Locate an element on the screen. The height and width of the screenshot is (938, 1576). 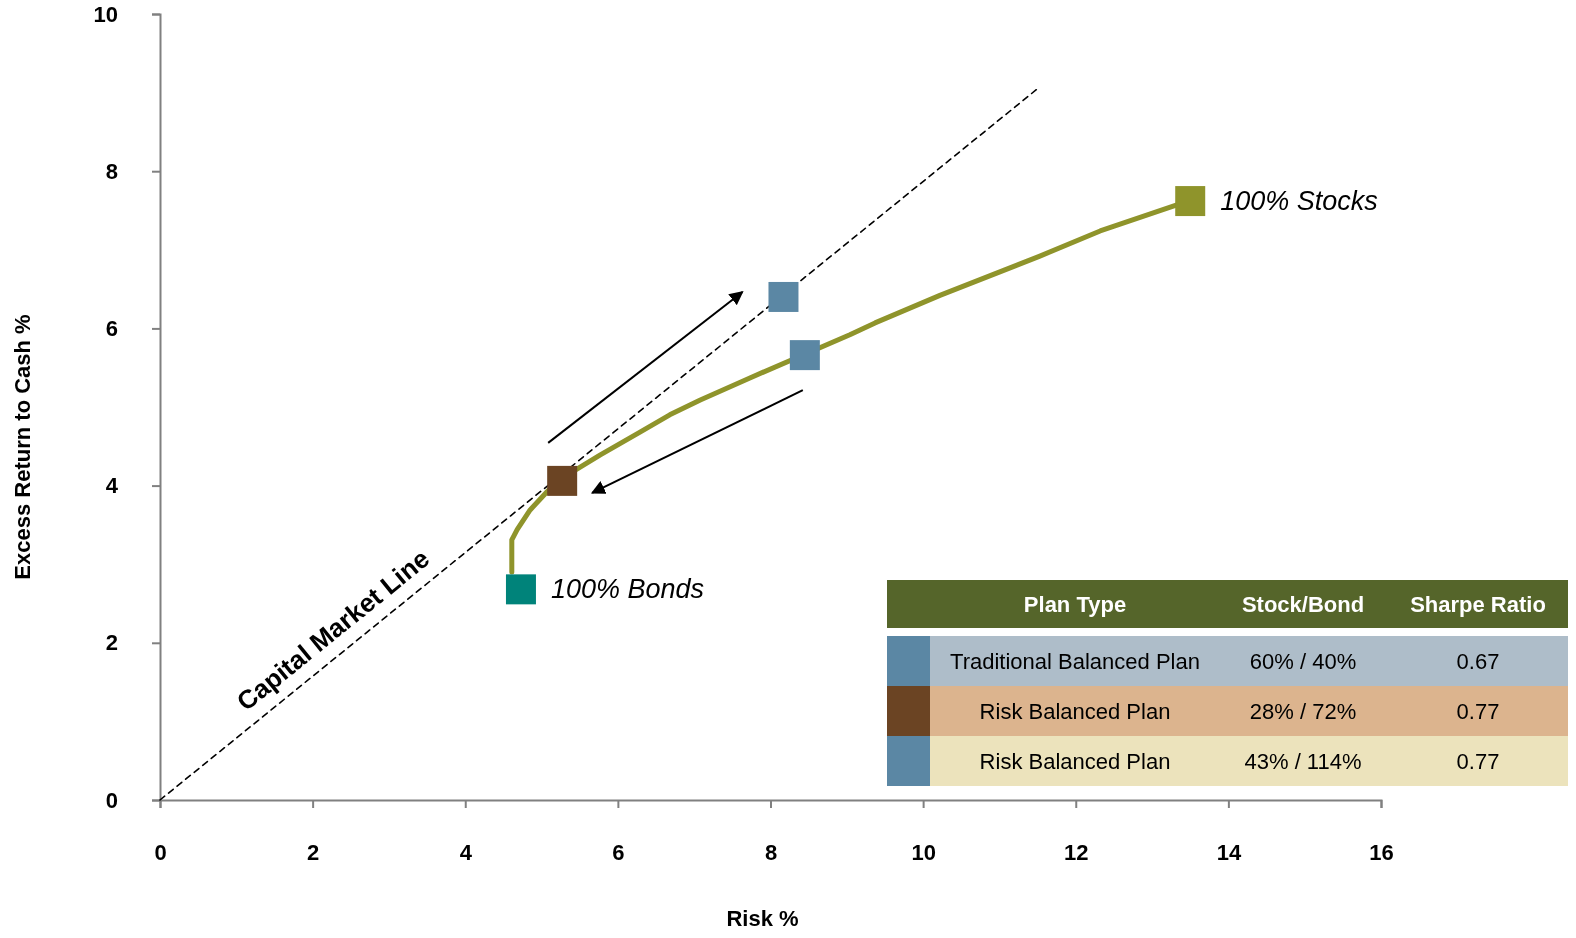
annotation: 60% / 40% is located at coordinates (1303, 661).